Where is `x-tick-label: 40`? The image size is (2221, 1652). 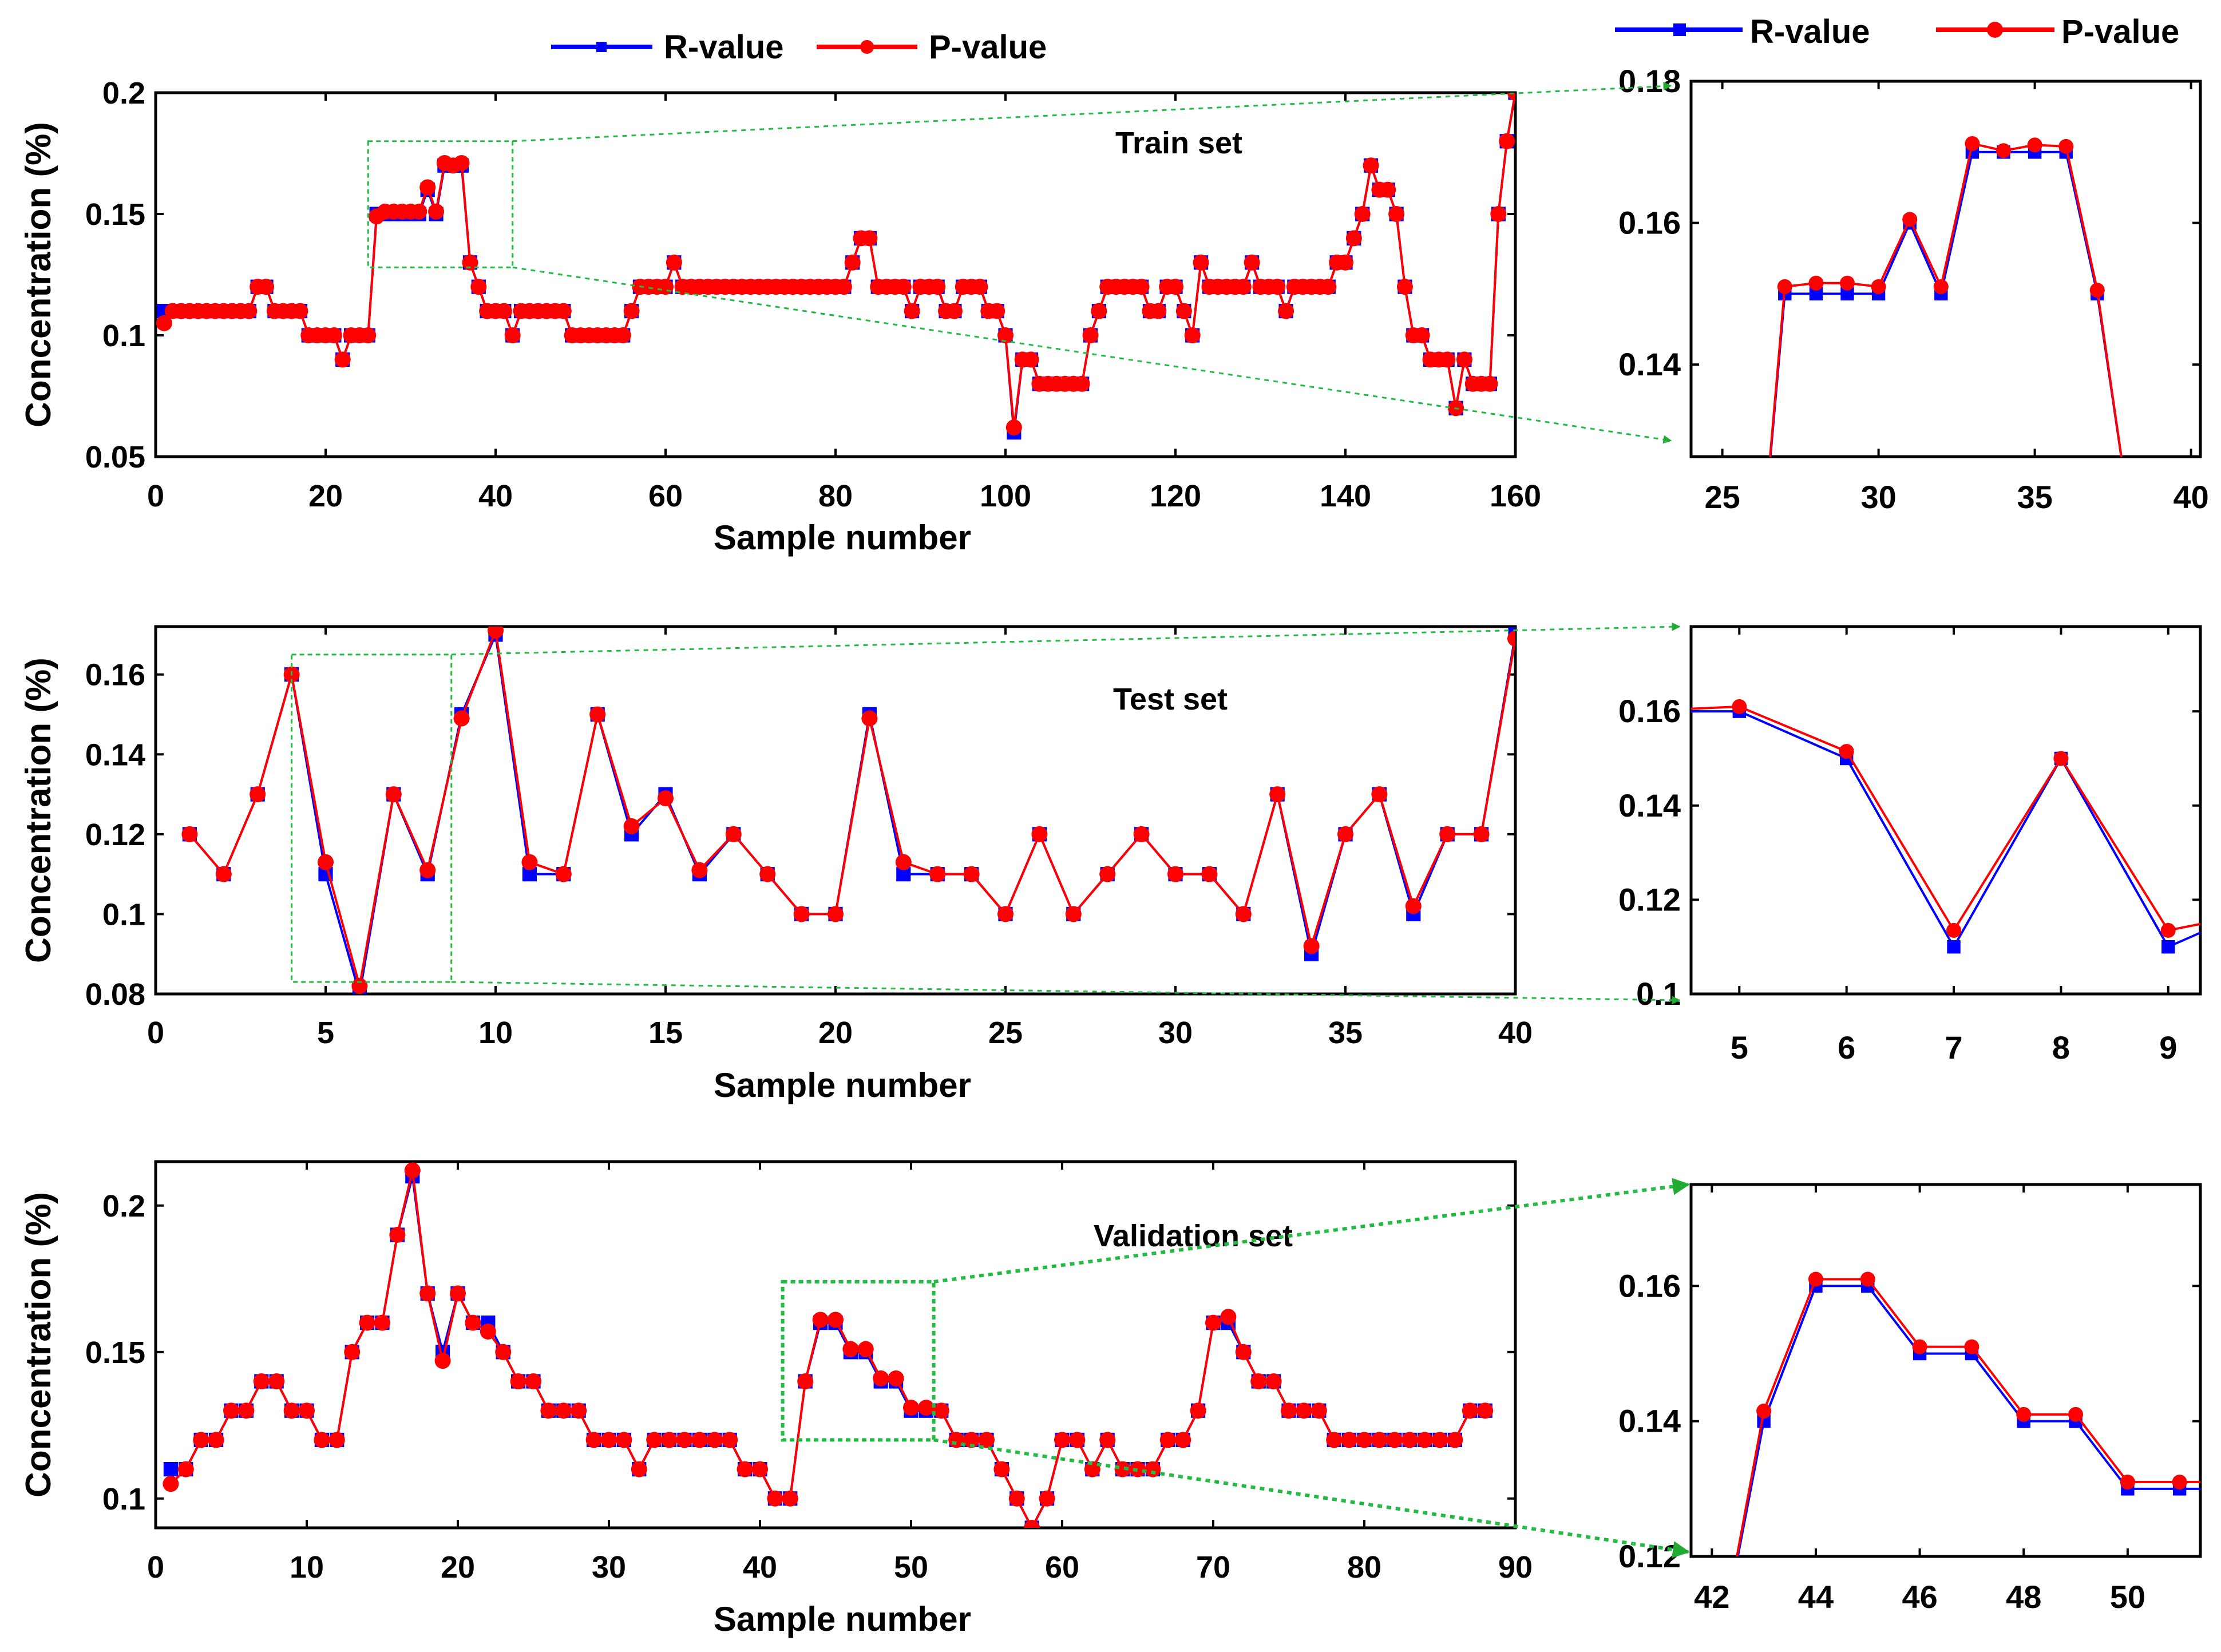 x-tick-label: 40 is located at coordinates (2190, 497).